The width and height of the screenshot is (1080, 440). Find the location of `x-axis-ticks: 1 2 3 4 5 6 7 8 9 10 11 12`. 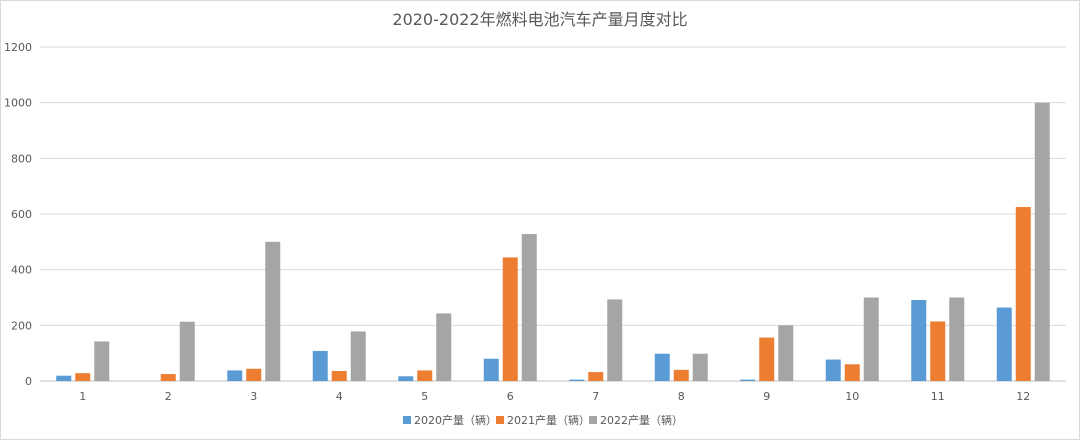

x-axis-ticks: 1 2 3 4 5 6 7 8 9 10 11 12 is located at coordinates (554, 396).